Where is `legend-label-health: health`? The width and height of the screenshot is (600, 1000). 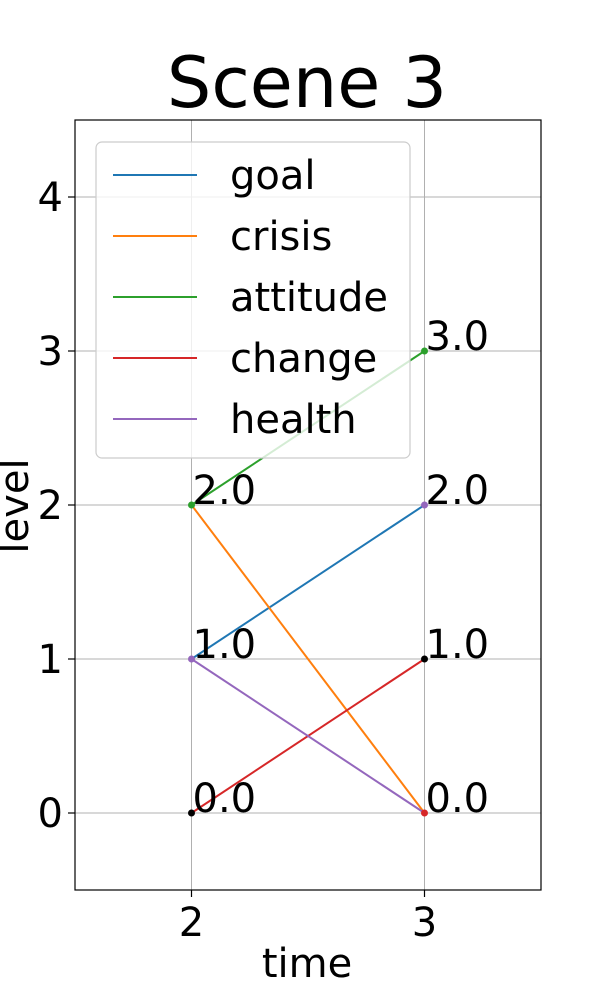 legend-label-health: health is located at coordinates (293, 420).